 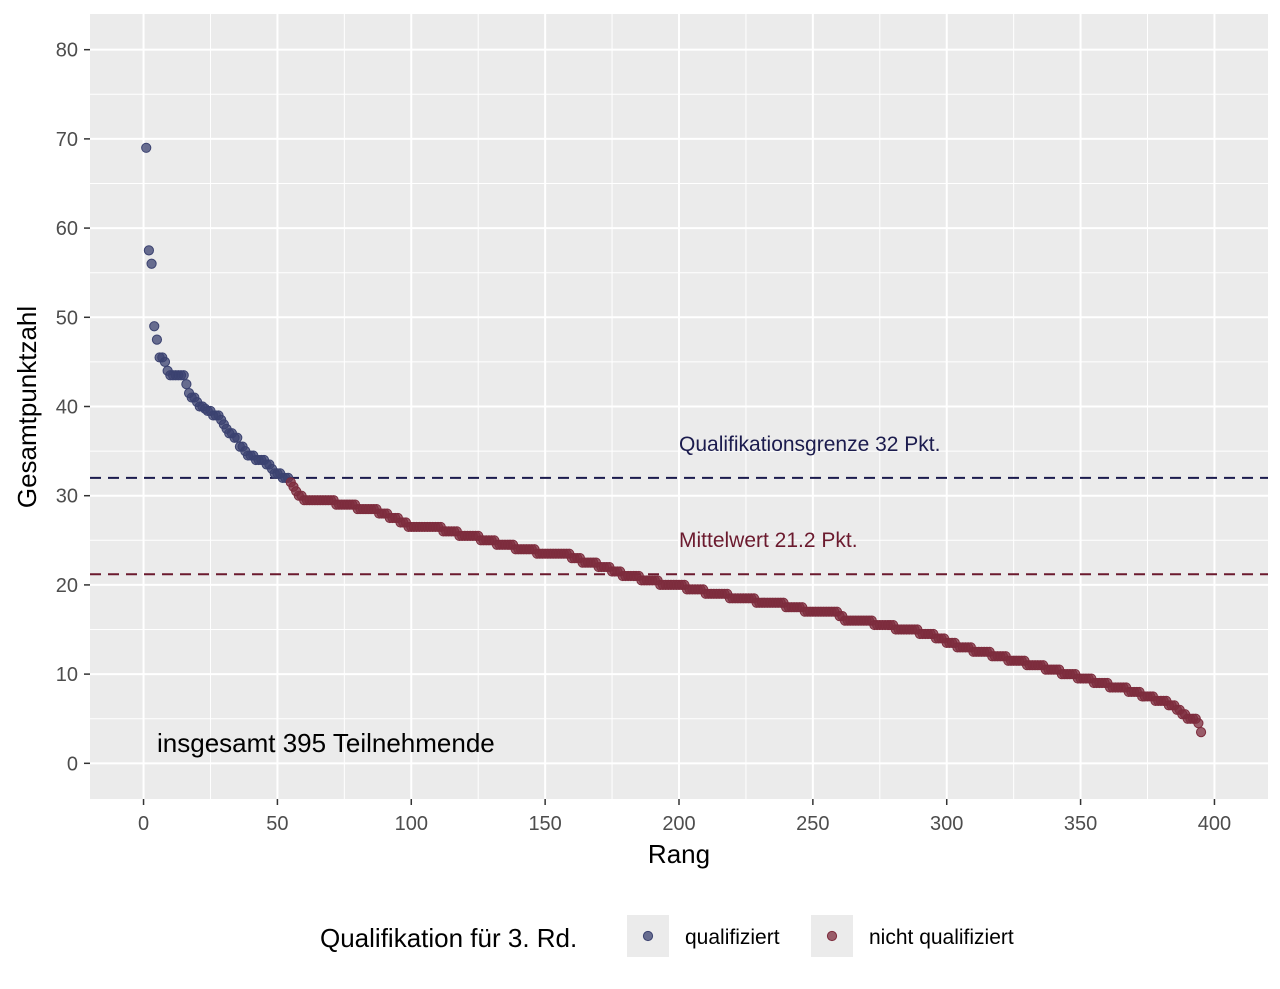 What do you see at coordinates (326, 743) in the screenshot?
I see `total-participants-annotation: insgesamt 395 Teilnehmende` at bounding box center [326, 743].